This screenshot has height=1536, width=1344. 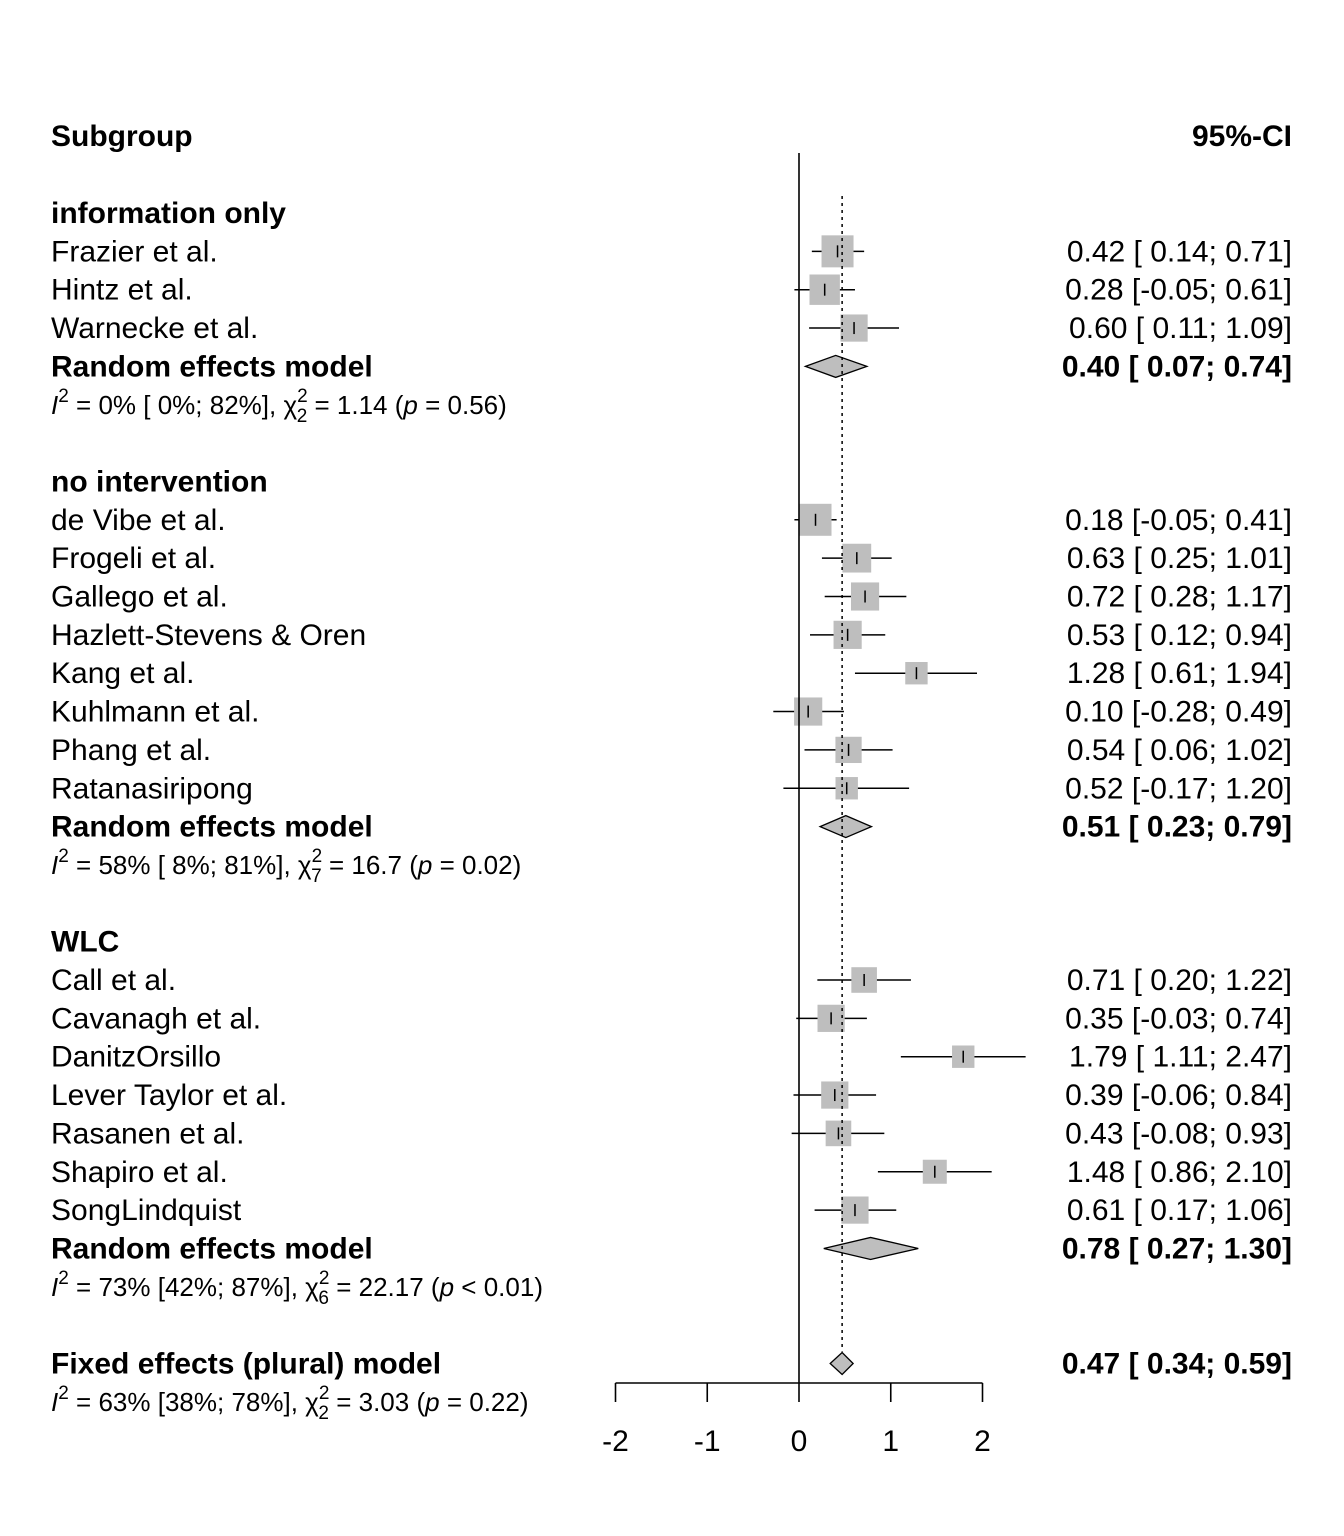 What do you see at coordinates (1180, 1057) in the screenshot?
I see `study-estimate-ci: 1.79 [ 1.11; 2.47]` at bounding box center [1180, 1057].